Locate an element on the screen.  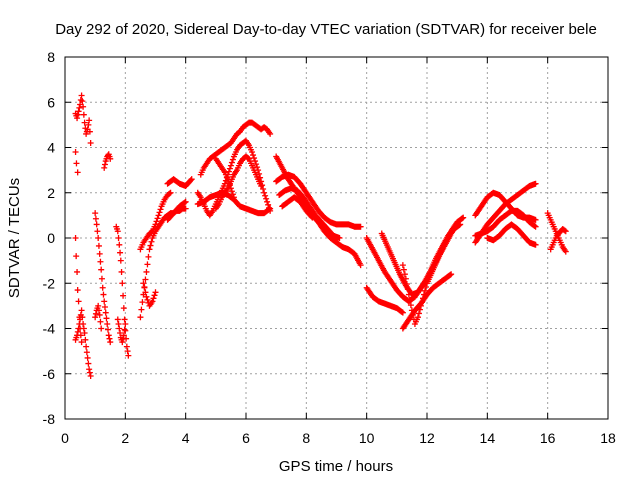
x-axis-label: GPS time / hours is located at coordinates (336, 466).